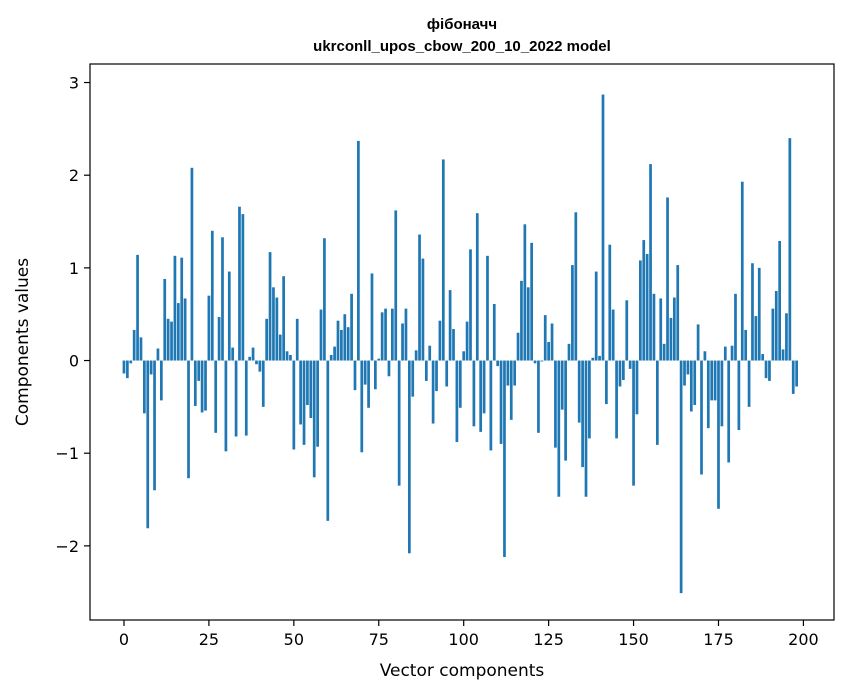 This screenshot has width=847, height=700. Describe the element at coordinates (23, 342) in the screenshot. I see `y-axis-label: Components values` at that location.